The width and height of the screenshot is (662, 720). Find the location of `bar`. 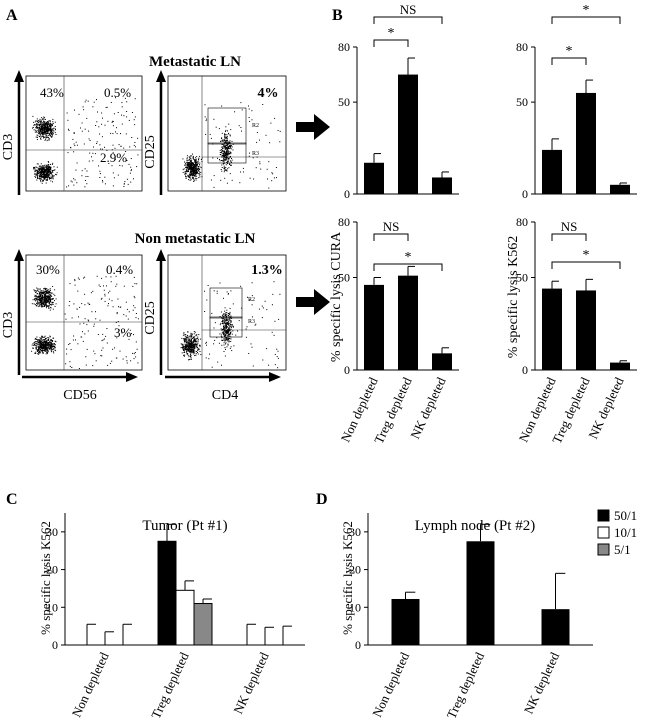

bar is located at coordinates (586, 330).